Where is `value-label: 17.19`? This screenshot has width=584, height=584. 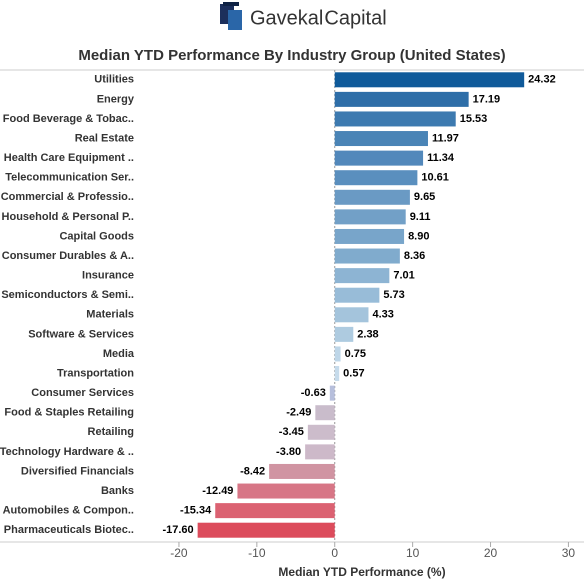 value-label: 17.19 is located at coordinates (487, 99).